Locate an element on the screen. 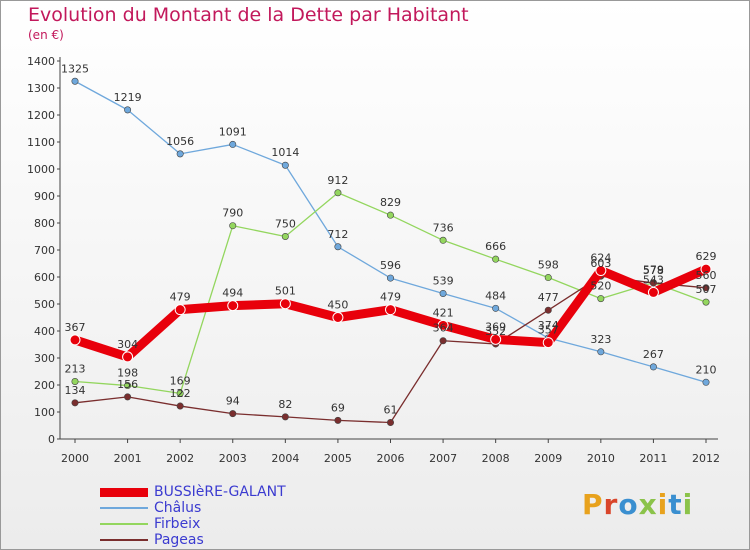  x-tick-label: 2010 is located at coordinates (601, 458).